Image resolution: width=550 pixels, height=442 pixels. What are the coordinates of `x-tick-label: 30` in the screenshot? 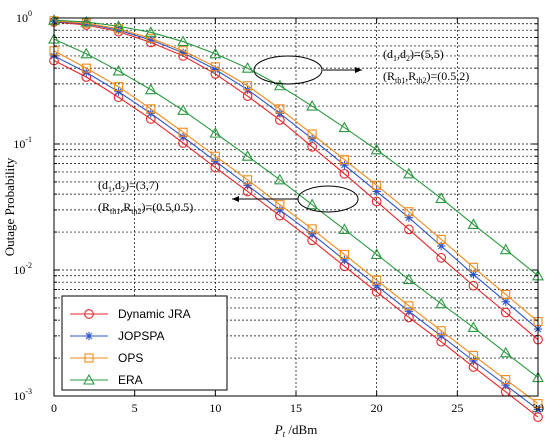 It's located at (538, 408).